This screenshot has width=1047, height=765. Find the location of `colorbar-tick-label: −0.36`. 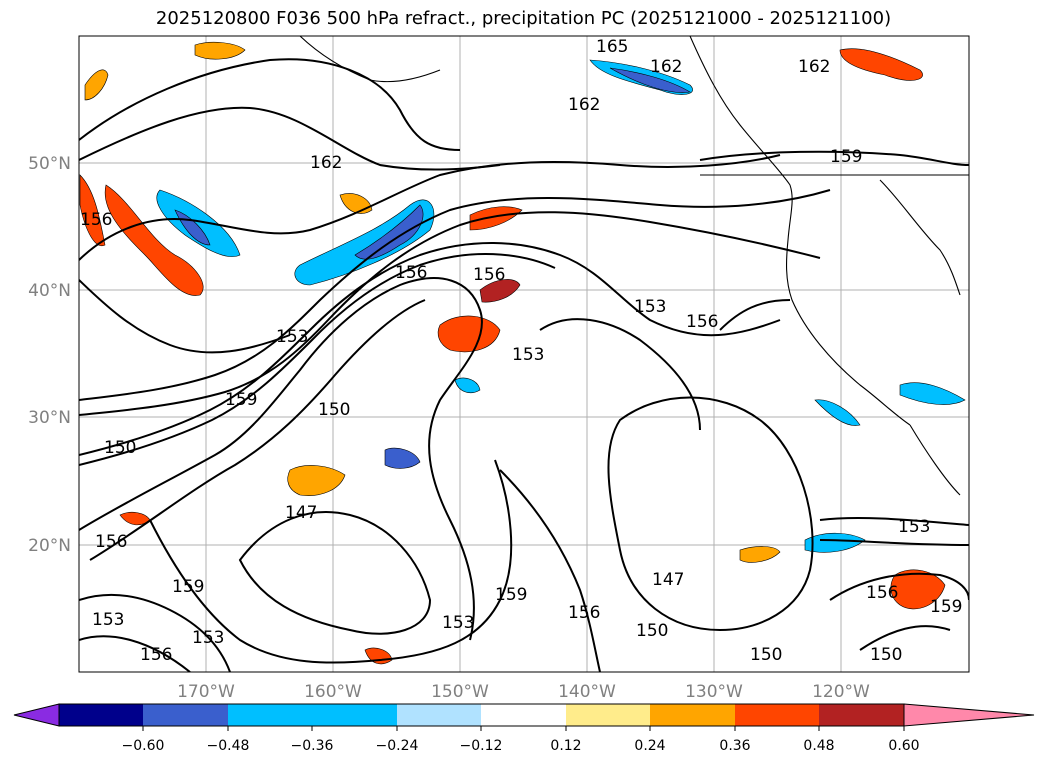

colorbar-tick-label: −0.36 is located at coordinates (312, 746).